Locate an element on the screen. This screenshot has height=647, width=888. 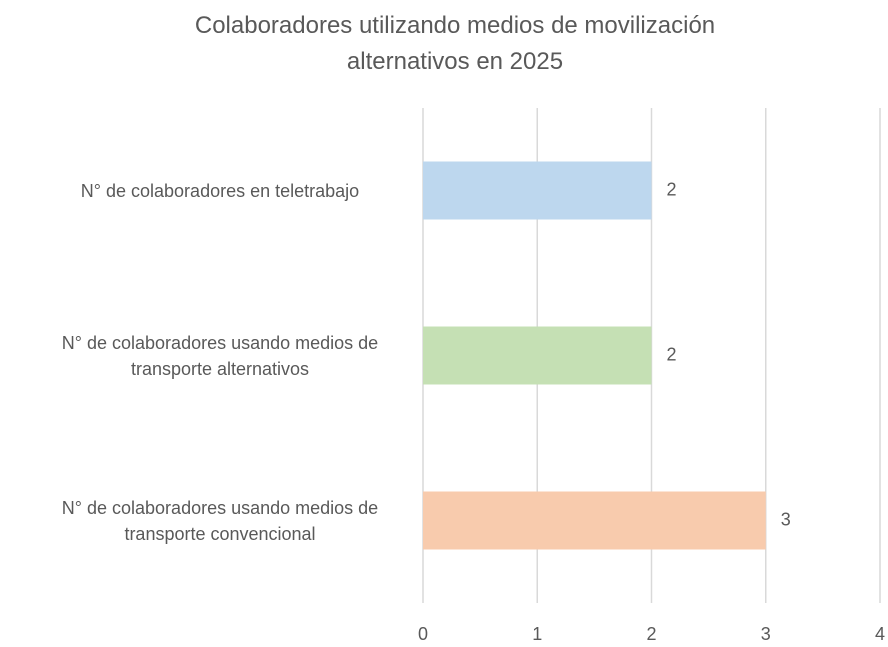
category-label: N° de colaboradores en teletrabajo is located at coordinates (220, 190).